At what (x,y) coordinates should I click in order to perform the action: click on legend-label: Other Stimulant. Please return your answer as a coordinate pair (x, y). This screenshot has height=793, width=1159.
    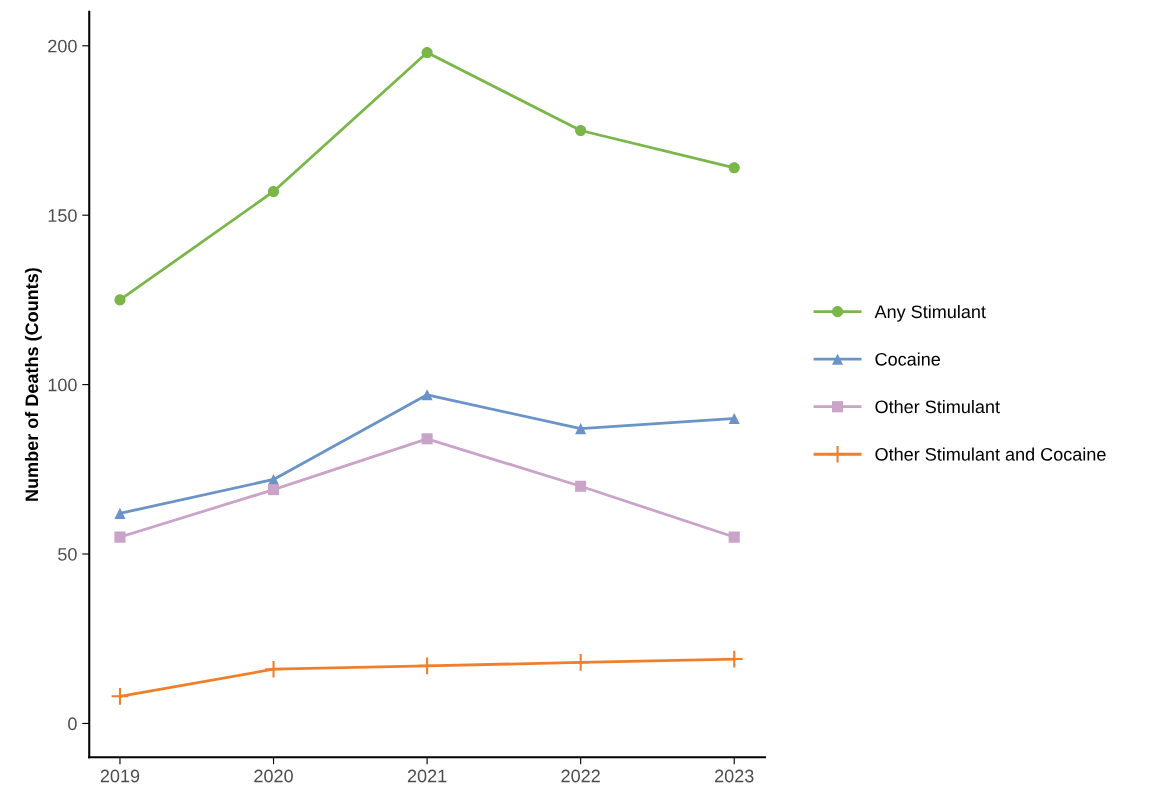
    Looking at the image, I should click on (937, 406).